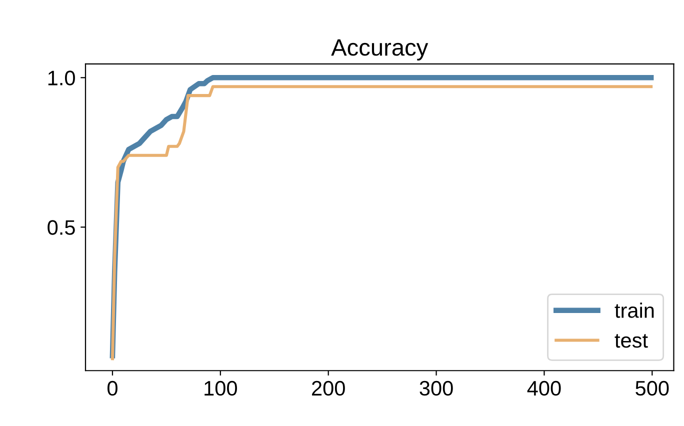 The width and height of the screenshot is (684, 426). I want to click on chart-title: Accuracy, so click(379, 49).